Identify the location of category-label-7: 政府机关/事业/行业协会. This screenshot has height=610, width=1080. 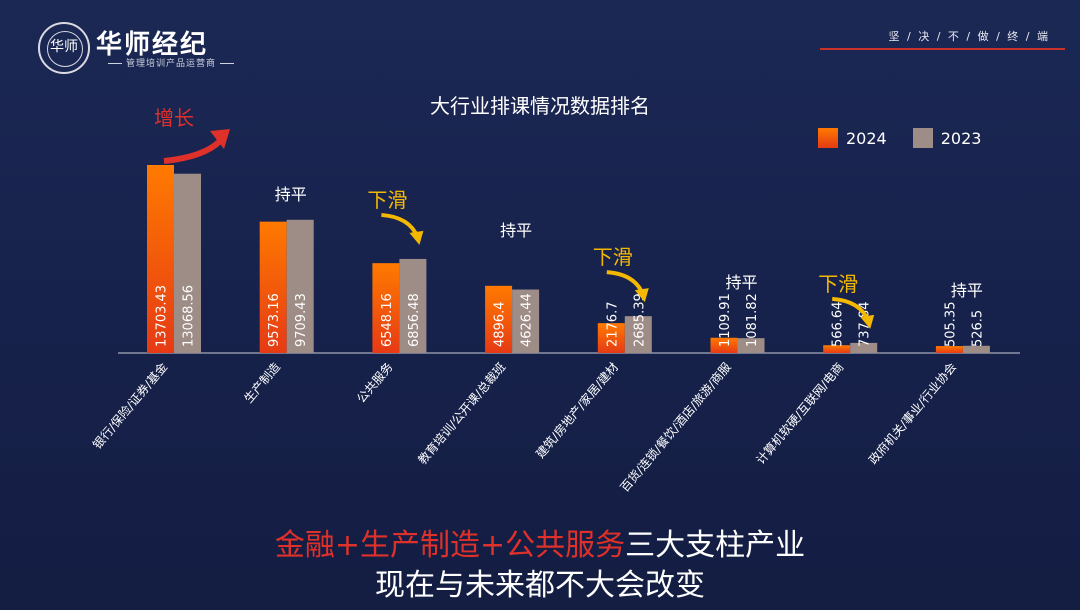
(912, 413).